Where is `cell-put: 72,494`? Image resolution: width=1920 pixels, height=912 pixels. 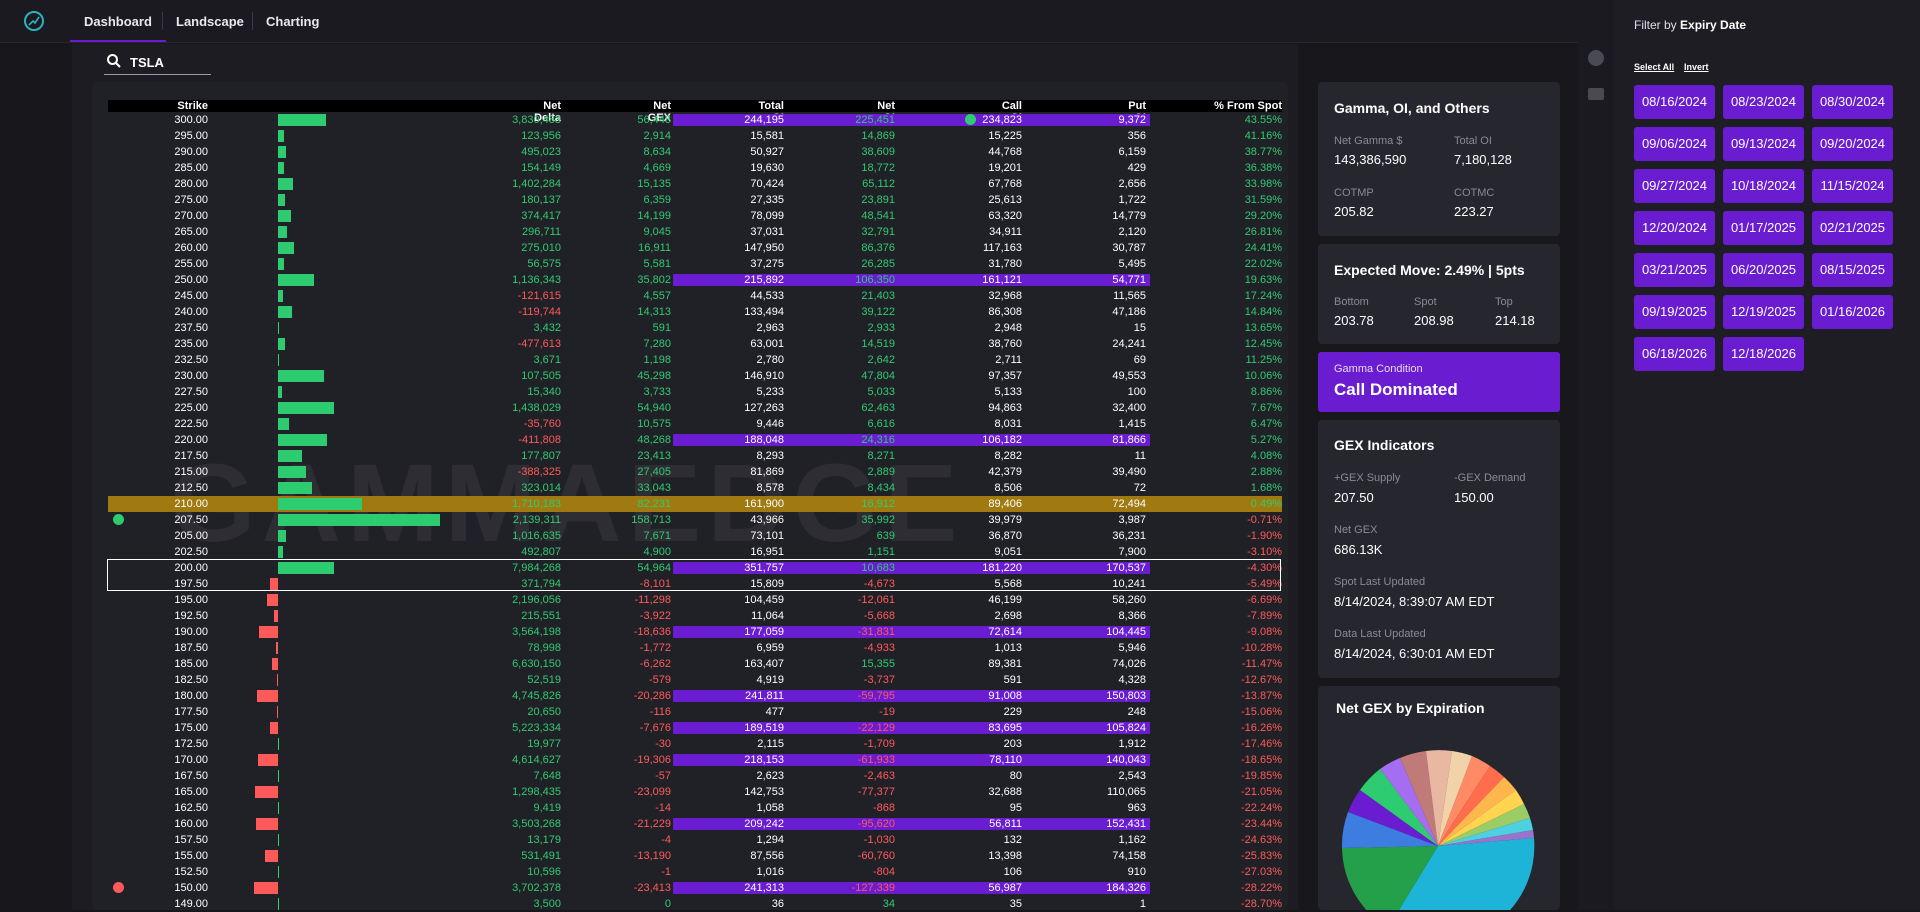 cell-put: 72,494 is located at coordinates (1129, 504).